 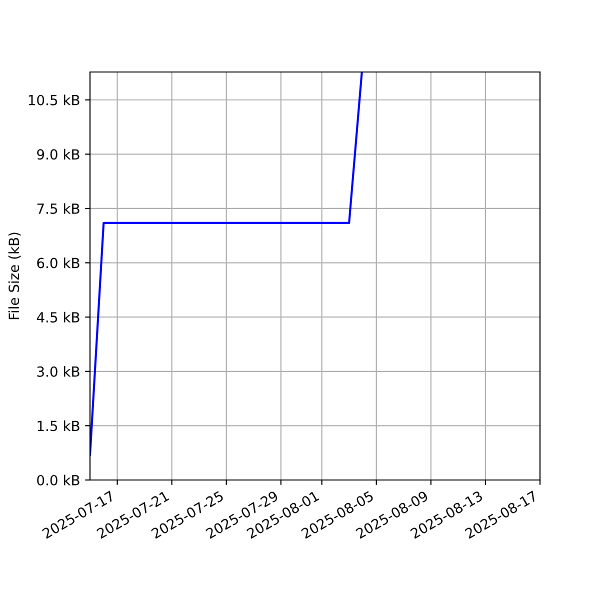 What do you see at coordinates (59, 426) in the screenshot?
I see `y-tick-label: 1.5 kB` at bounding box center [59, 426].